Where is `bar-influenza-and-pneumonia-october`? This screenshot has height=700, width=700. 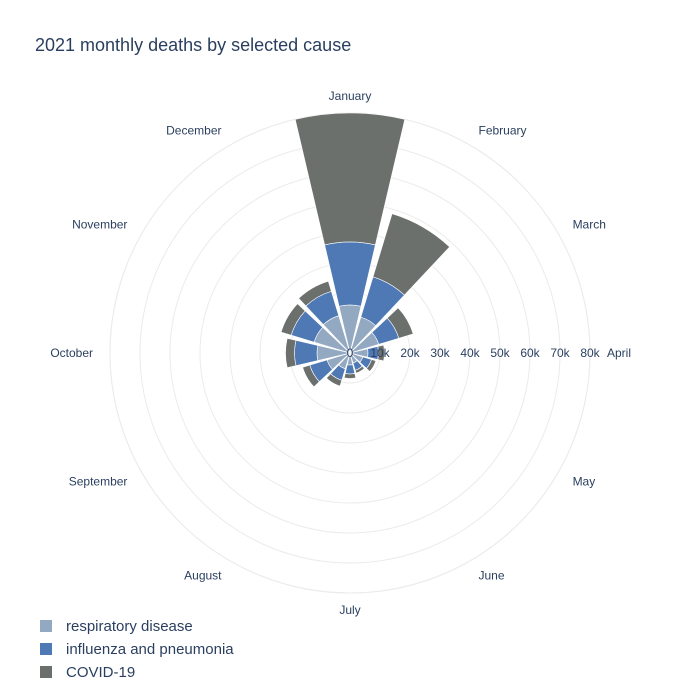 bar-influenza-and-pneumonia-october is located at coordinates (306, 353).